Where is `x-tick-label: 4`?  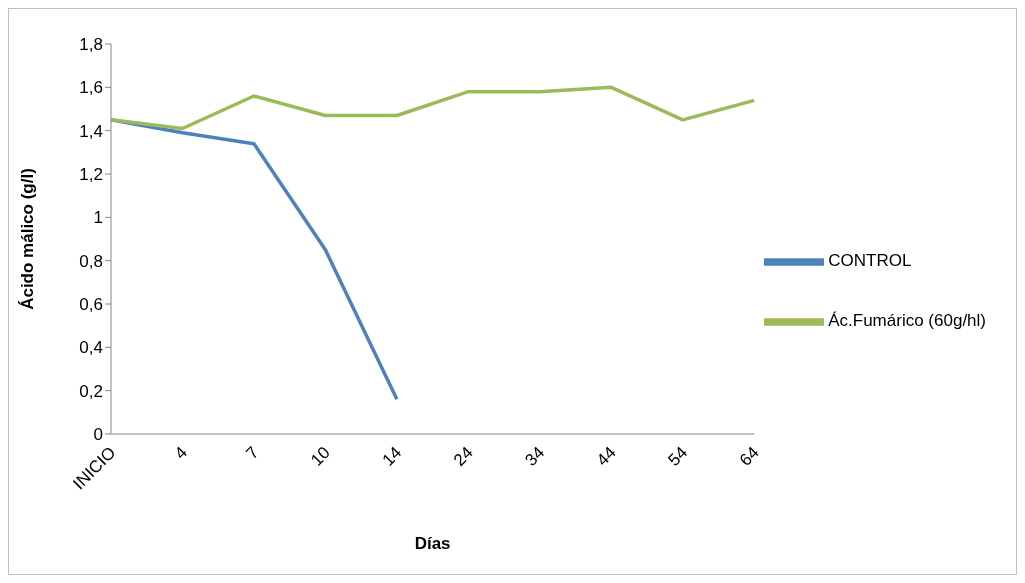 x-tick-label: 4 is located at coordinates (180, 453).